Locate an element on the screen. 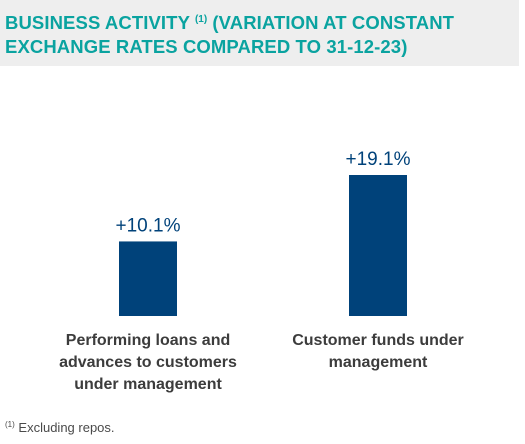  footnote-marker: (1) is located at coordinates (10, 424).